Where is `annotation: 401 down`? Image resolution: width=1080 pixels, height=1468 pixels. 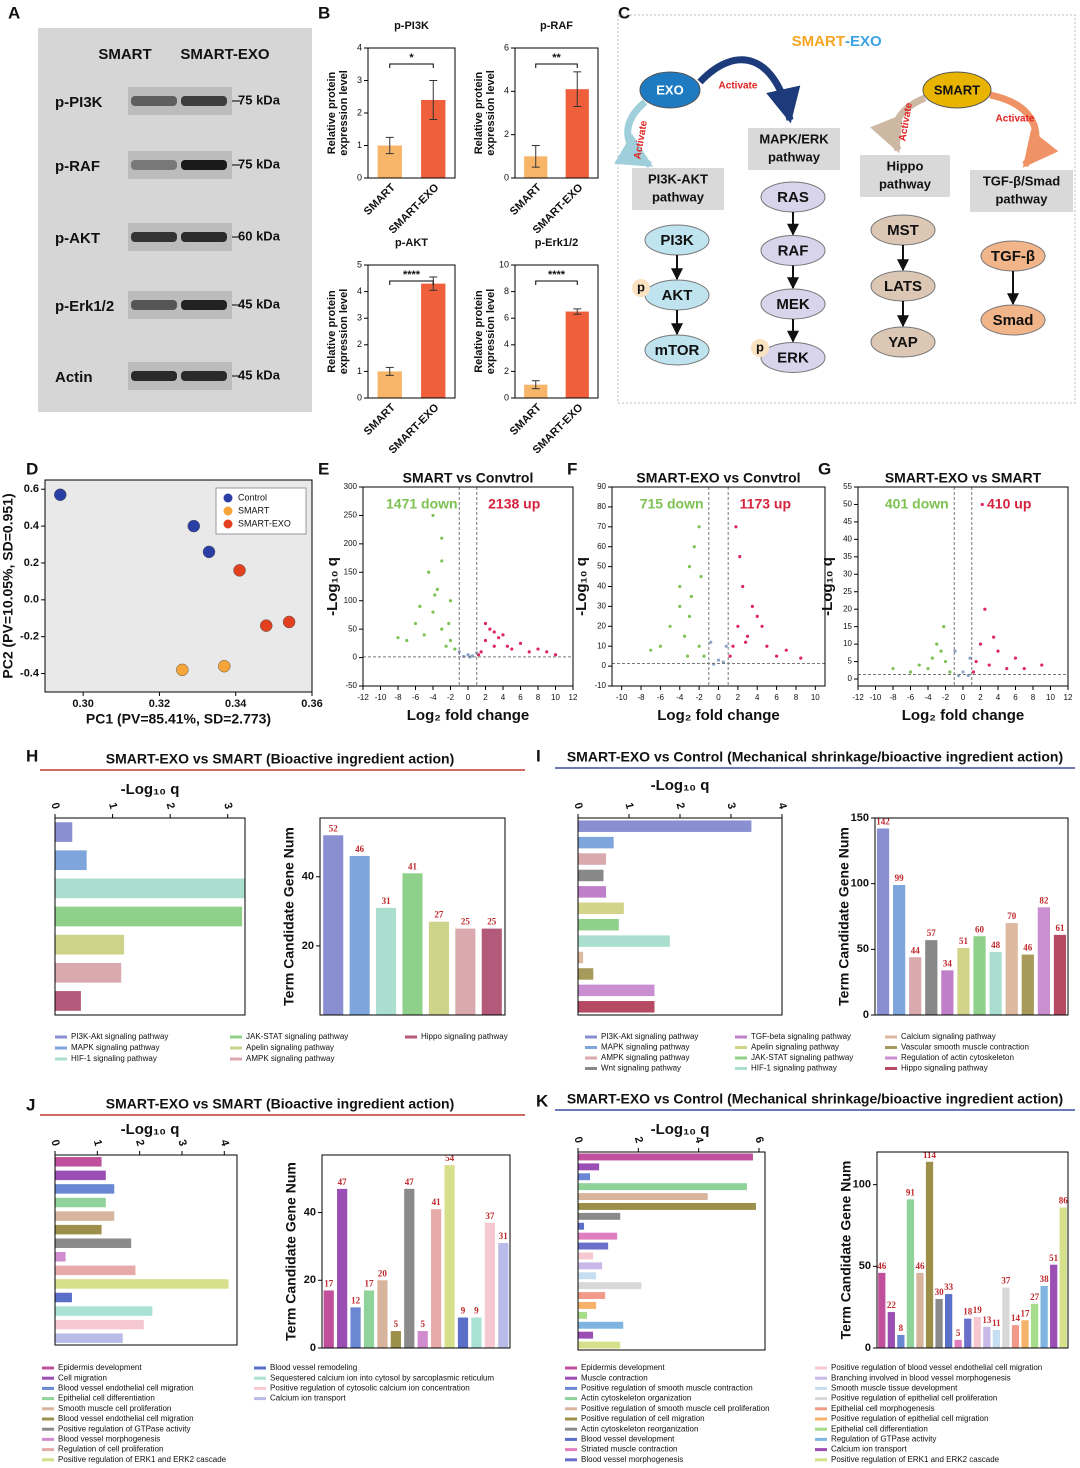 annotation: 401 down is located at coordinates (917, 504).